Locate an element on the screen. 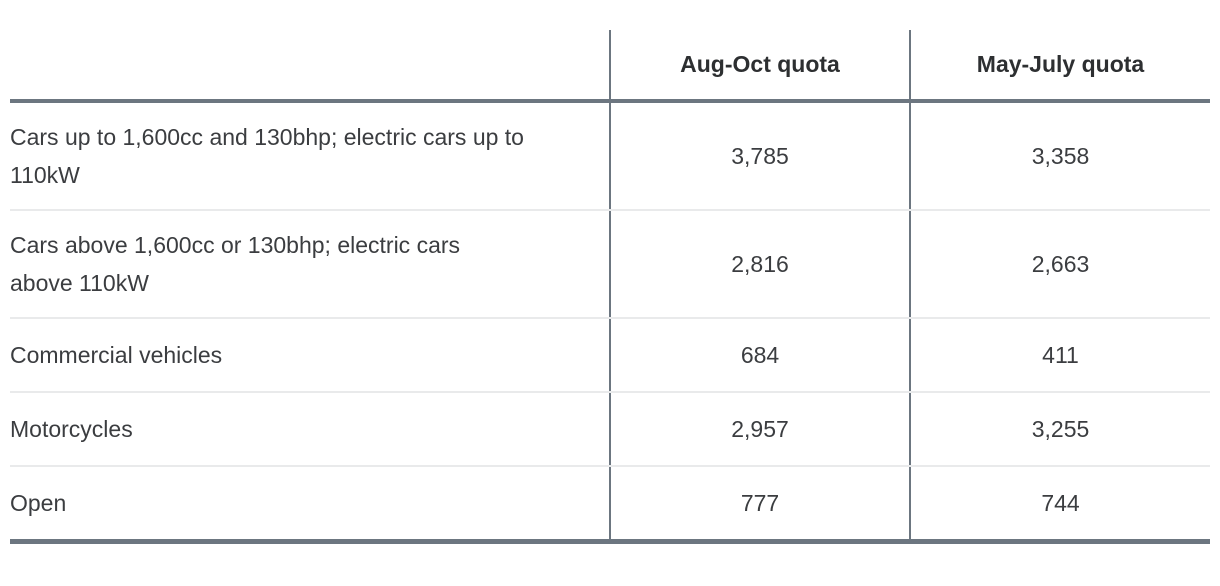 Image resolution: width=1220 pixels, height=586 pixels. row-label: Commercial vehicles is located at coordinates (310, 355).